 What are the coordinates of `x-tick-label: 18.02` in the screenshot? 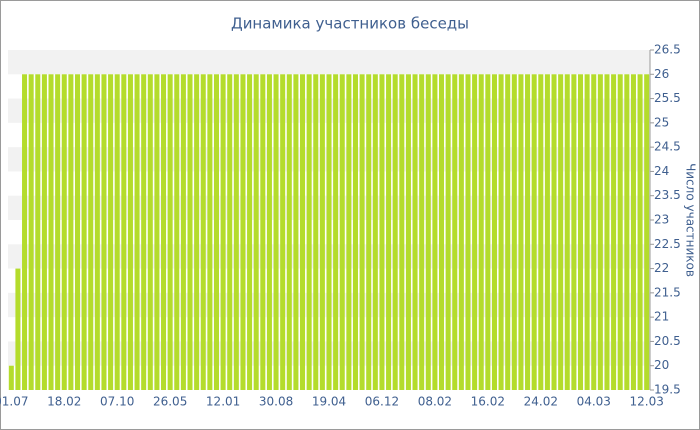 It's located at (64, 402).